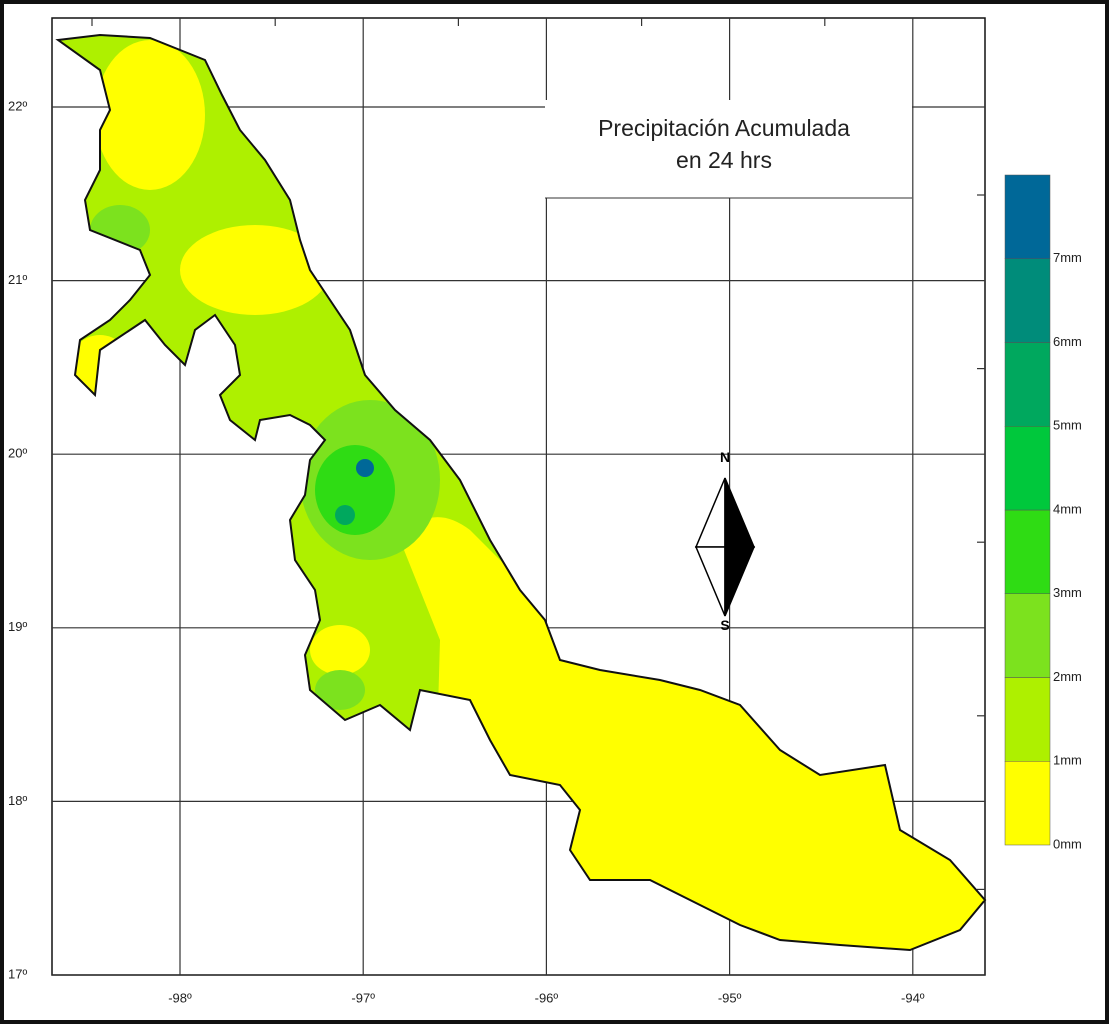 This screenshot has width=1109, height=1024. What do you see at coordinates (1067, 592) in the screenshot?
I see `legend-label: 3mm` at bounding box center [1067, 592].